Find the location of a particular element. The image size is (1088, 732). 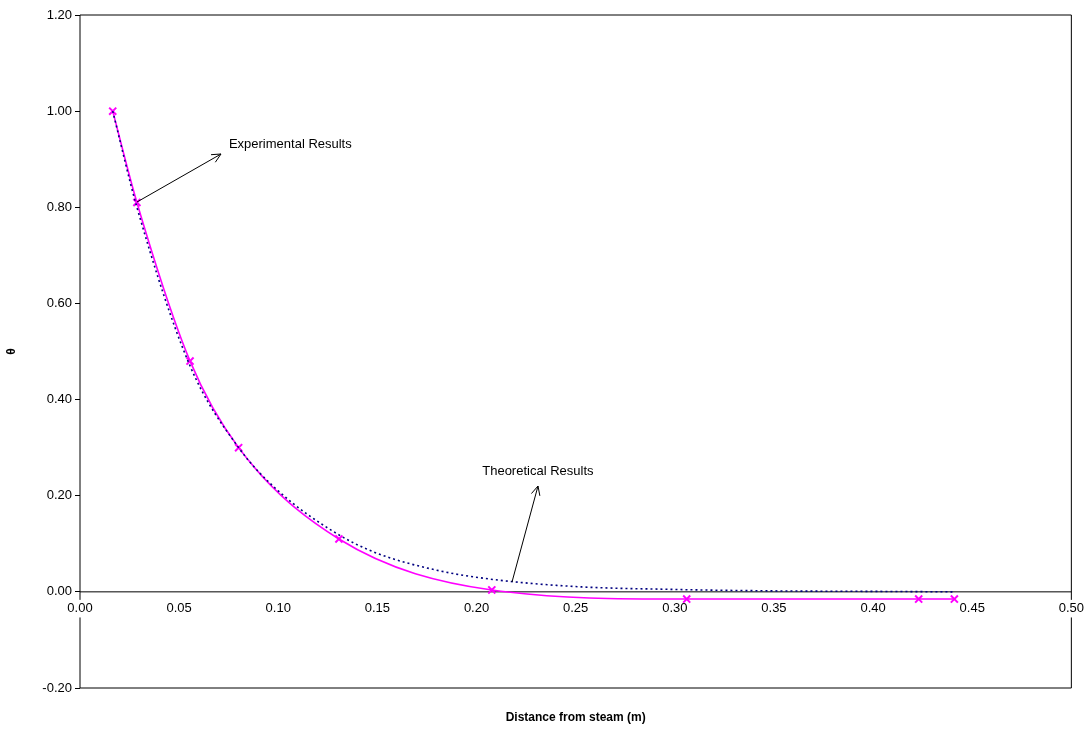

x-tick-label: 0.40 is located at coordinates (873, 608).